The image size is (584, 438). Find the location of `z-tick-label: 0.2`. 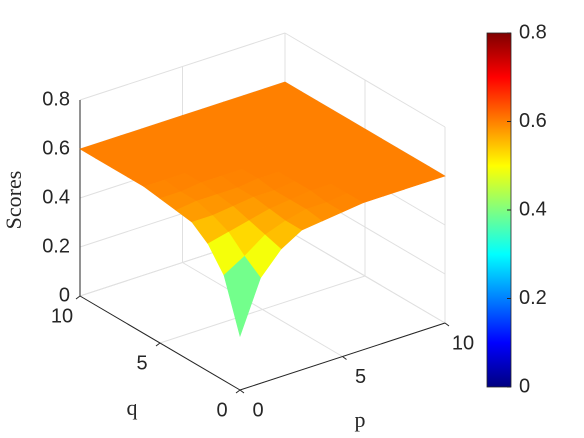

z-tick-label: 0.2 is located at coordinates (56, 246).